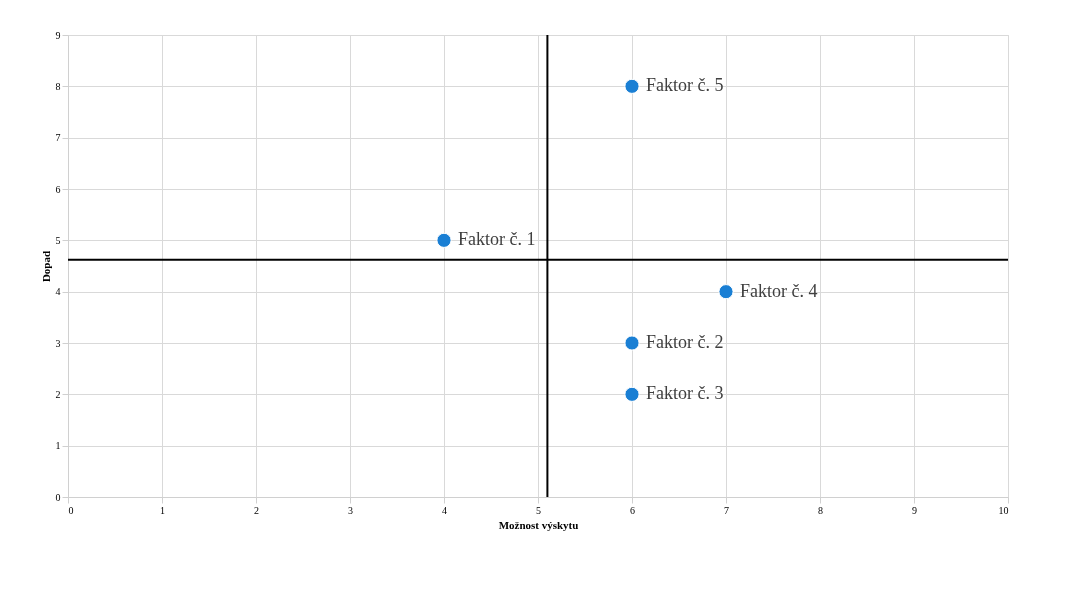 The image size is (1091, 604). Describe the element at coordinates (58, 86) in the screenshot. I see `y-tick-label: 8` at that location.